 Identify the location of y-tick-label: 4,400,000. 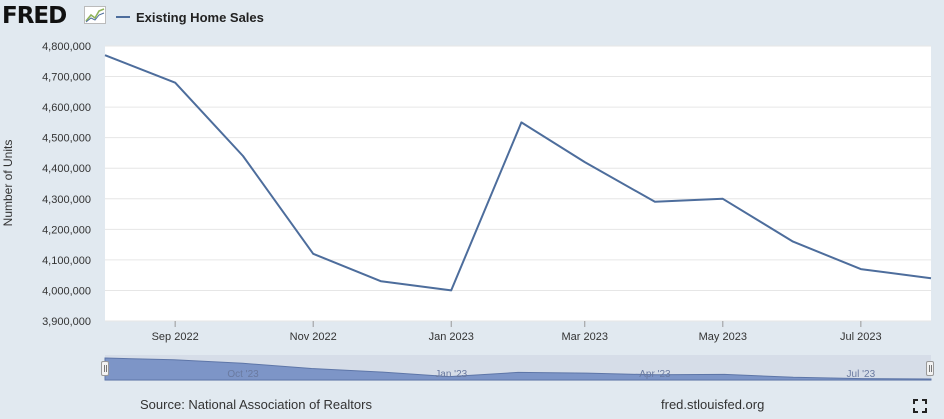
(66, 169).